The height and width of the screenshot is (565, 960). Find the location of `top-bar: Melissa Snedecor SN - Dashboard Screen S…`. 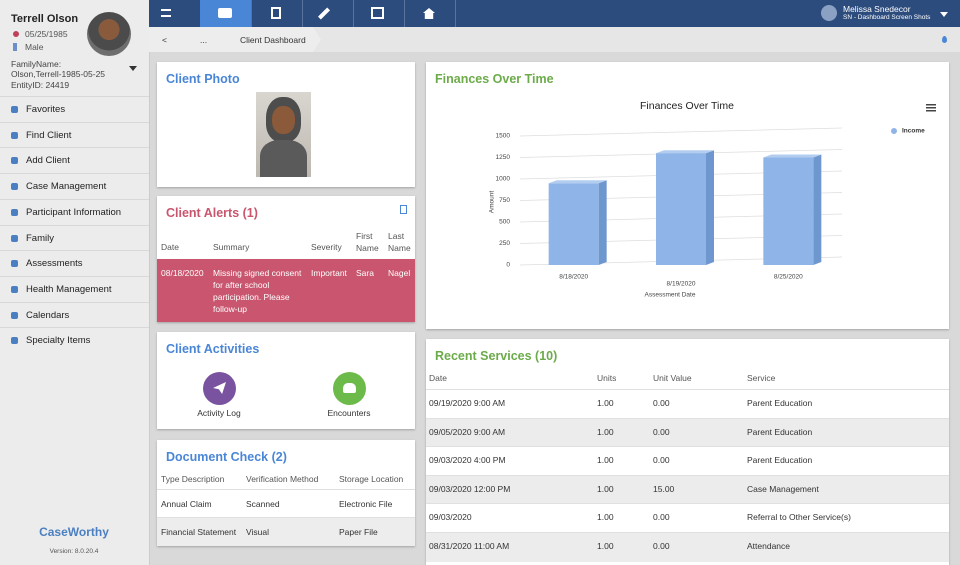

top-bar: Melissa Snedecor SN - Dashboard Screen S… is located at coordinates (554, 13).